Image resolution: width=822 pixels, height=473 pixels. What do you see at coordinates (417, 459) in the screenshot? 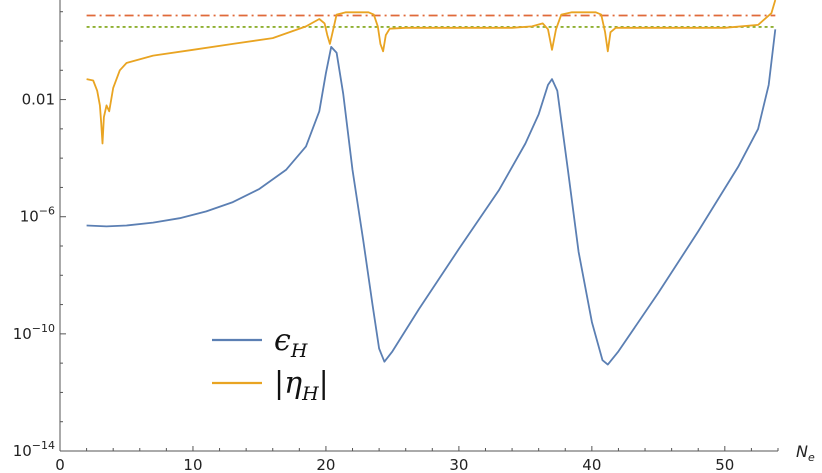
I see `x-ticks: 0 10 20 30 40 50` at bounding box center [417, 459].